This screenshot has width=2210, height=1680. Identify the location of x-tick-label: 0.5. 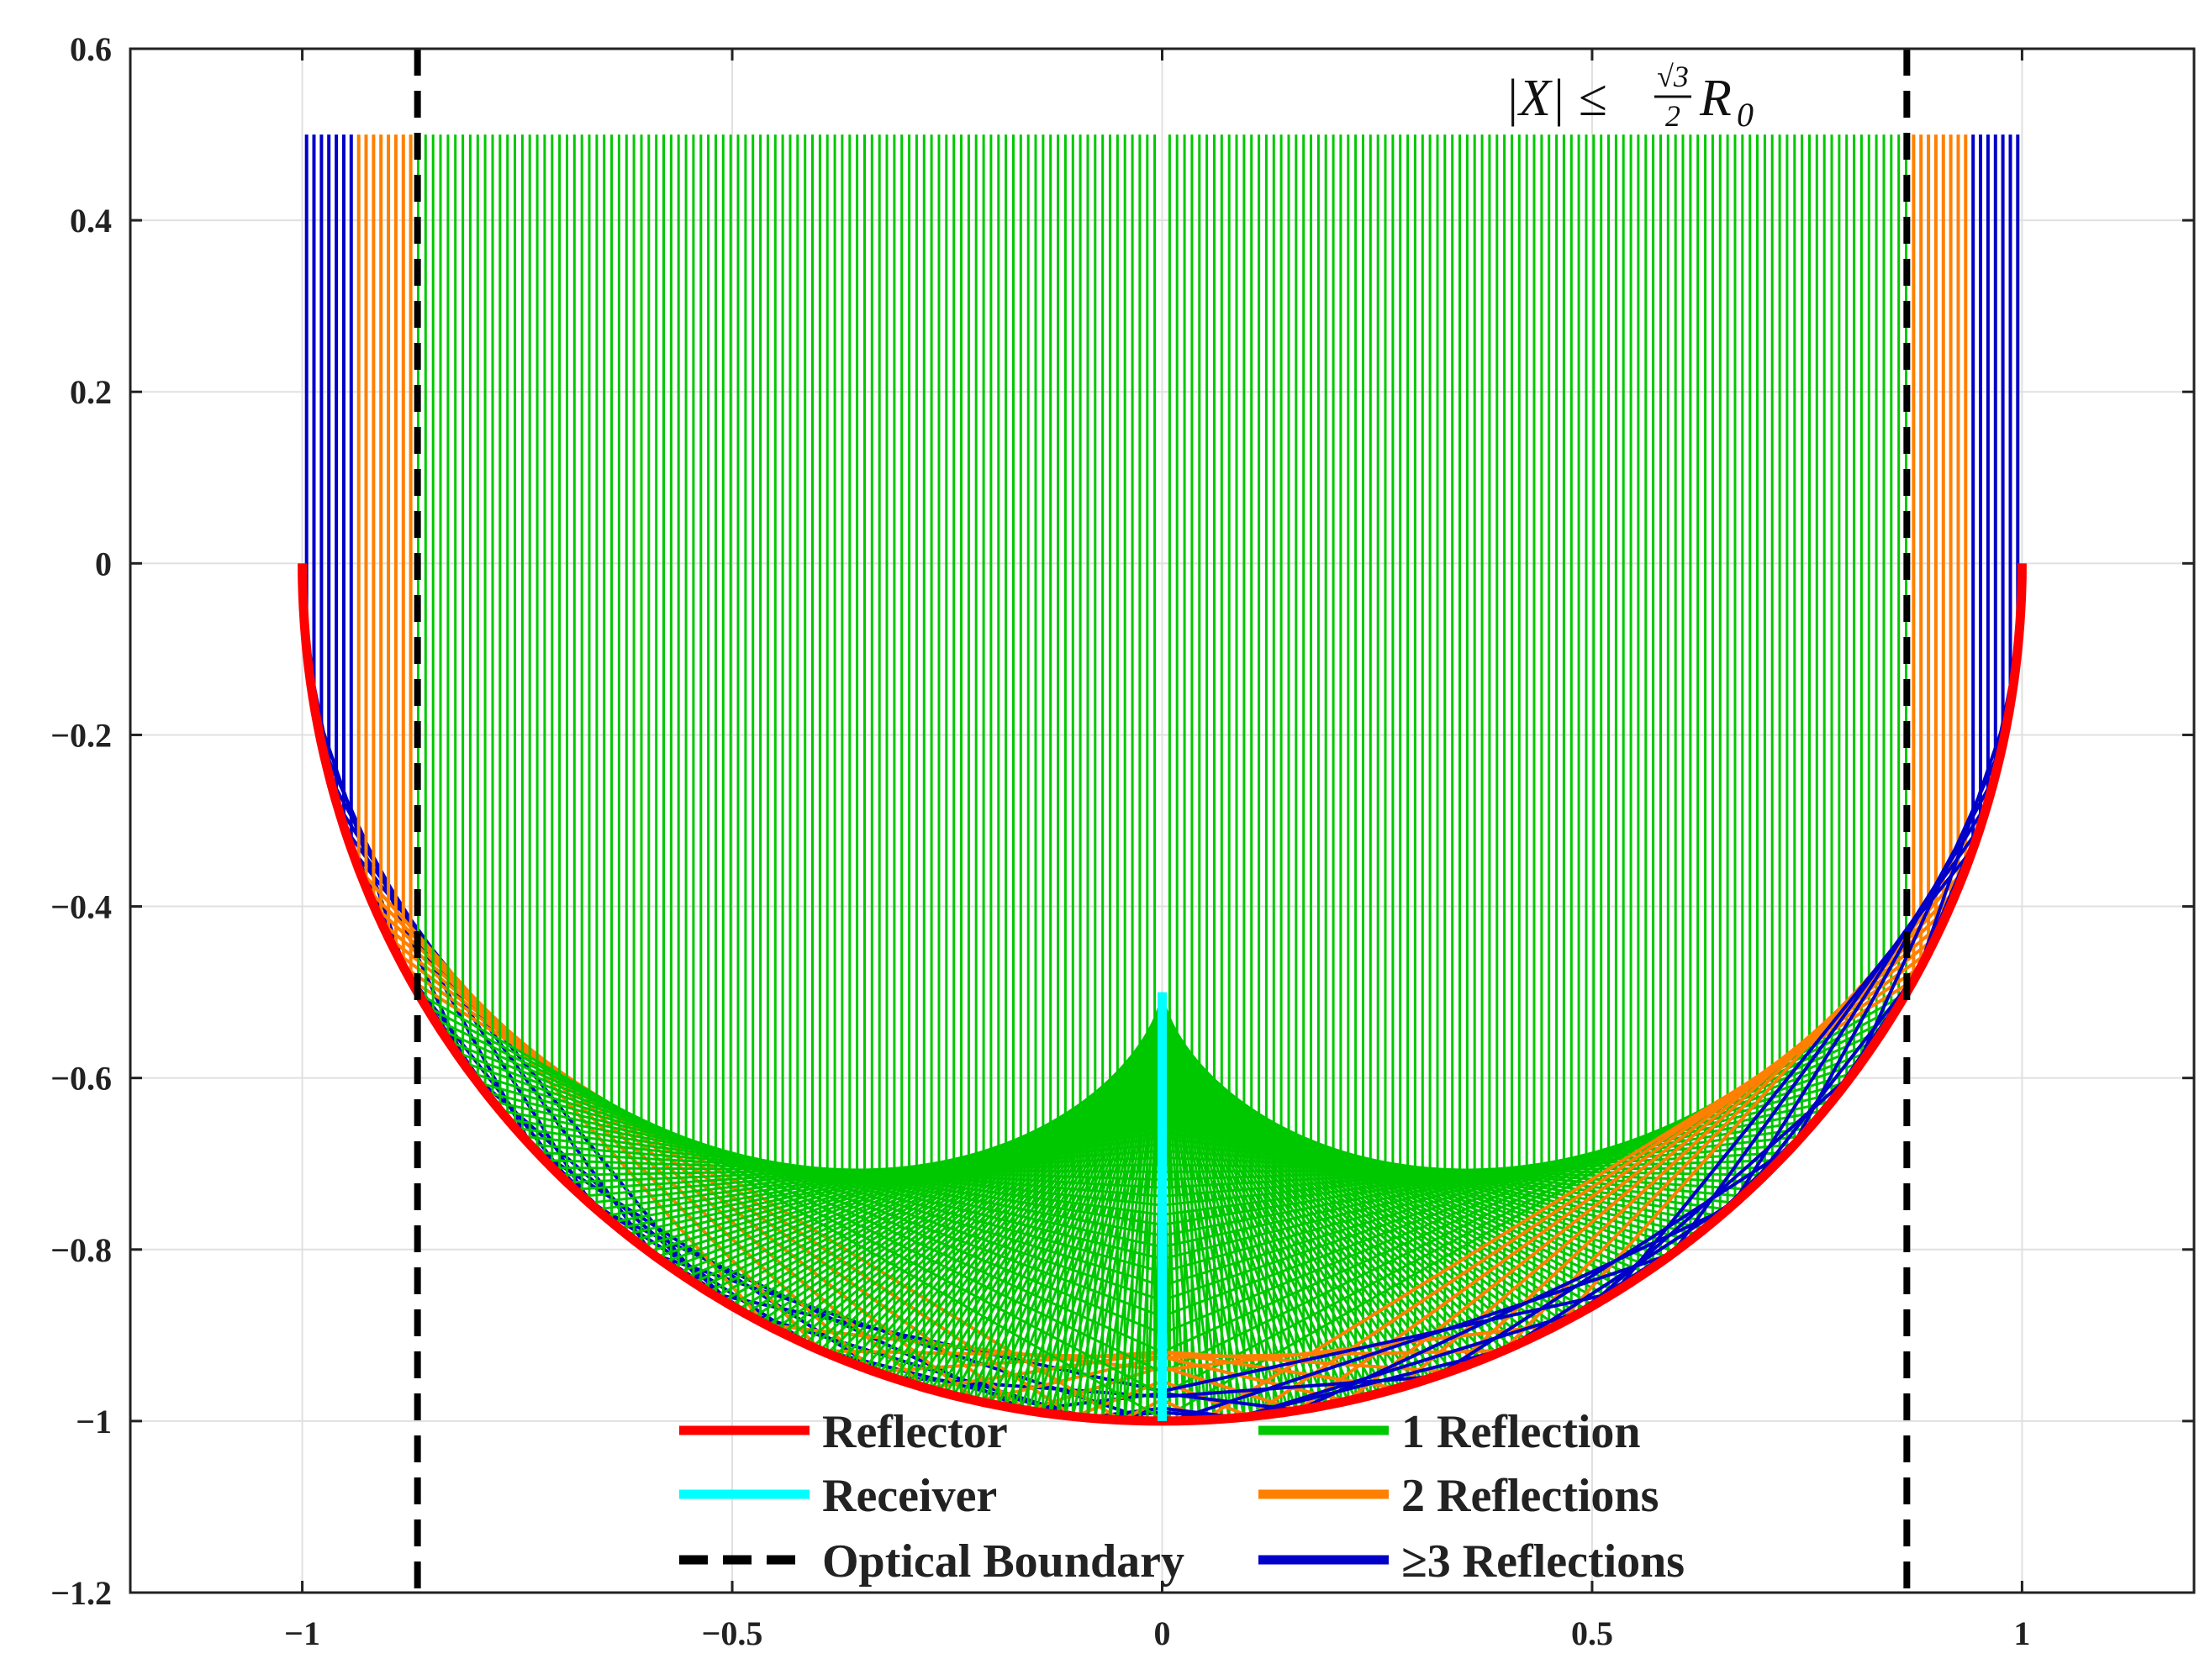
(1592, 1633).